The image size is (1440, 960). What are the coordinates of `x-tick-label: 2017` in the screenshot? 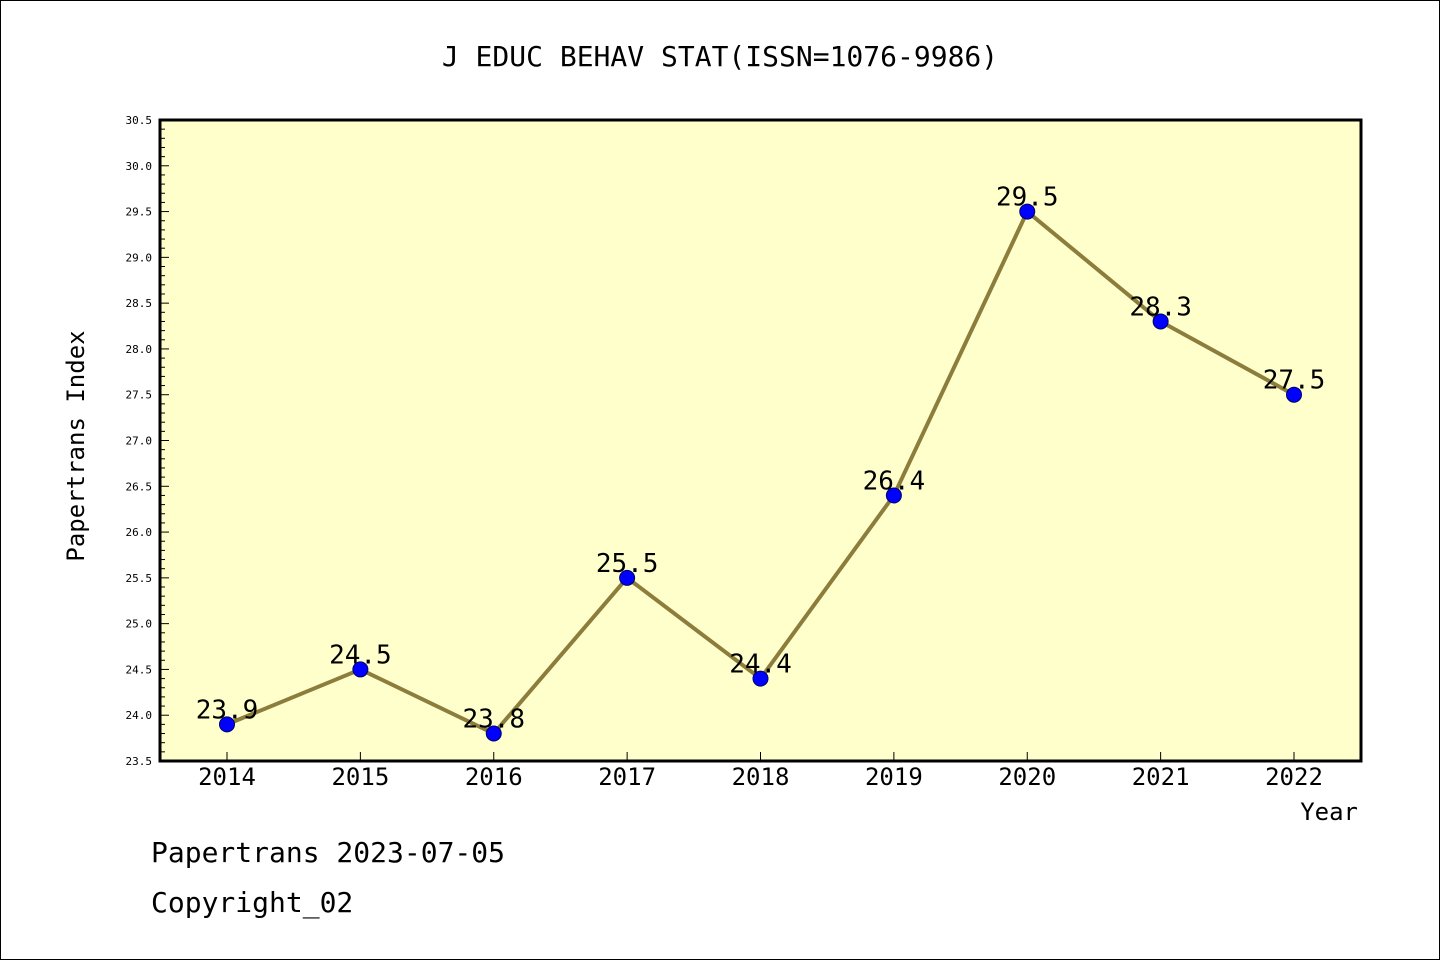 It's located at (627, 777).